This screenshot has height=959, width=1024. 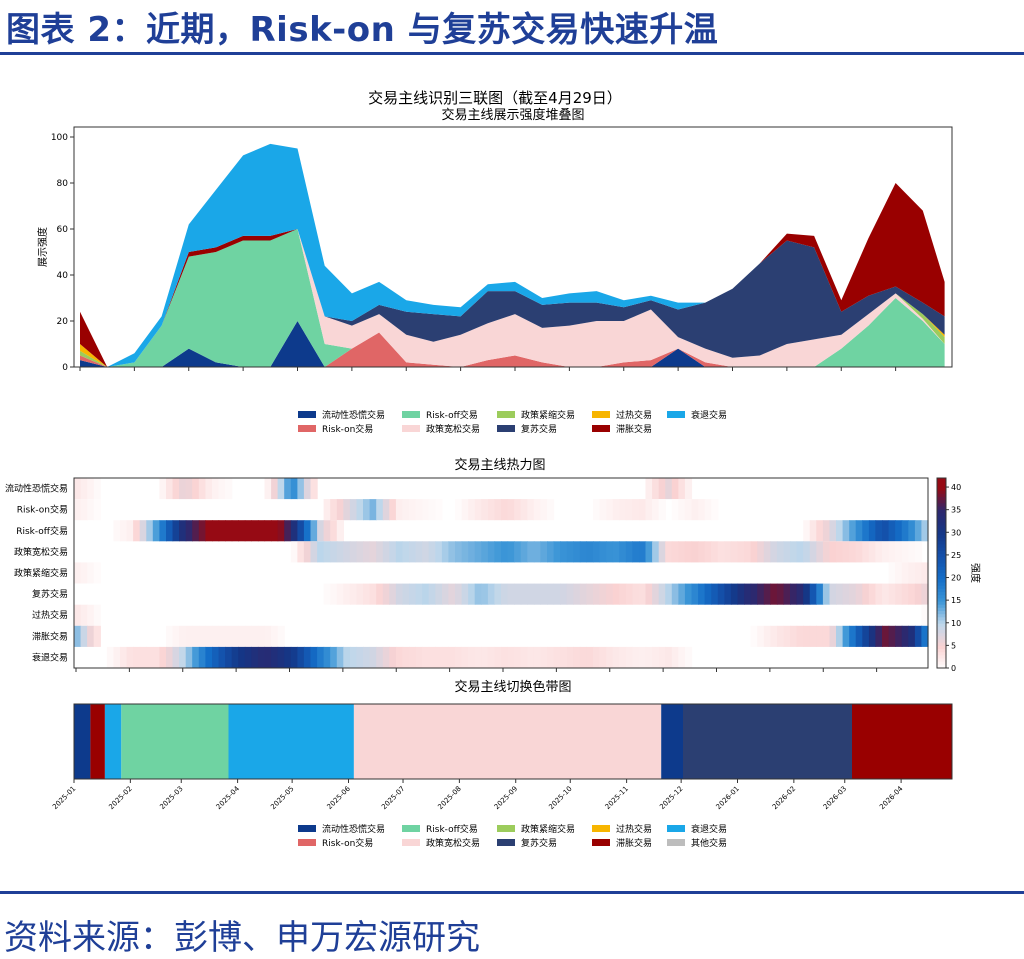 What do you see at coordinates (42, 510) in the screenshot?
I see `heat-row-label-1: Risk-on交易` at bounding box center [42, 510].